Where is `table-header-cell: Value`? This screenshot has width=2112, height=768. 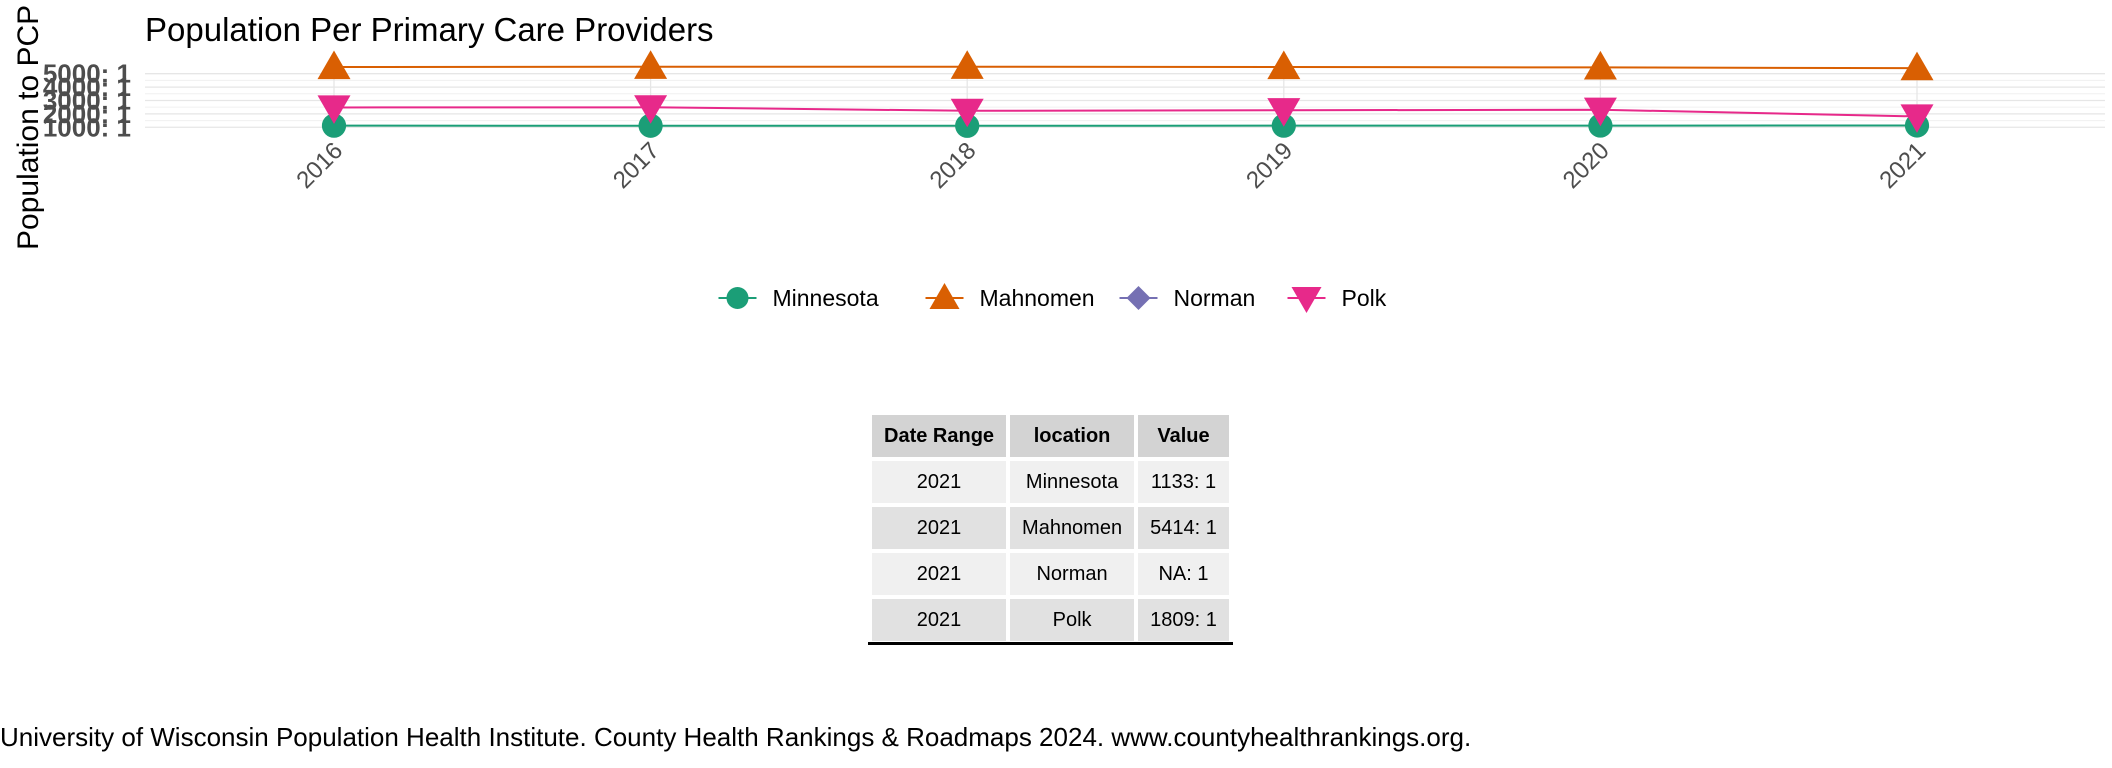 table-header-cell: Value is located at coordinates (1183, 436).